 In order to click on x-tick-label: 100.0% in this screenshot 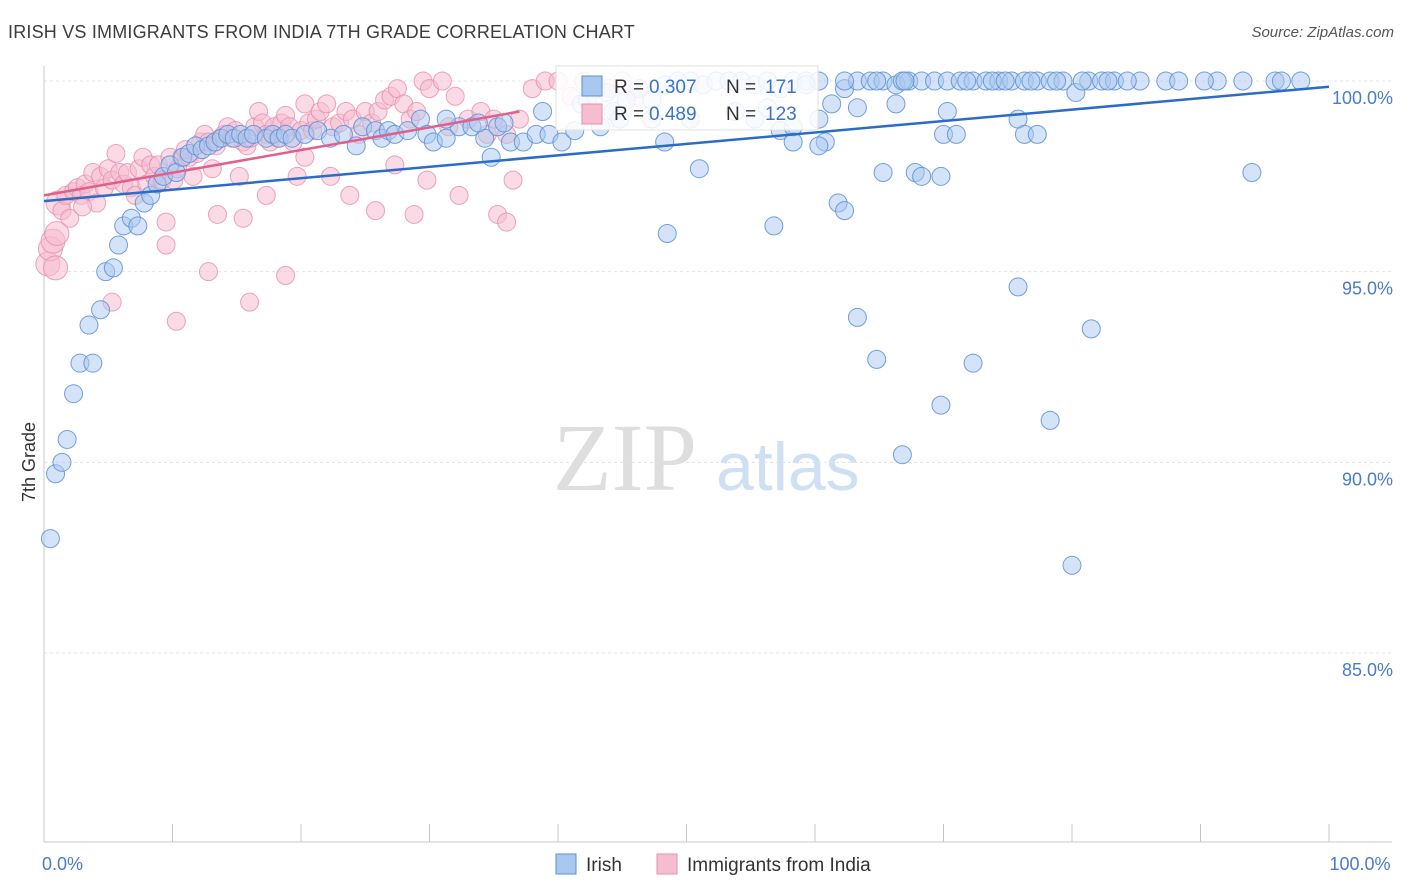, I will do `click(1359, 864)`.